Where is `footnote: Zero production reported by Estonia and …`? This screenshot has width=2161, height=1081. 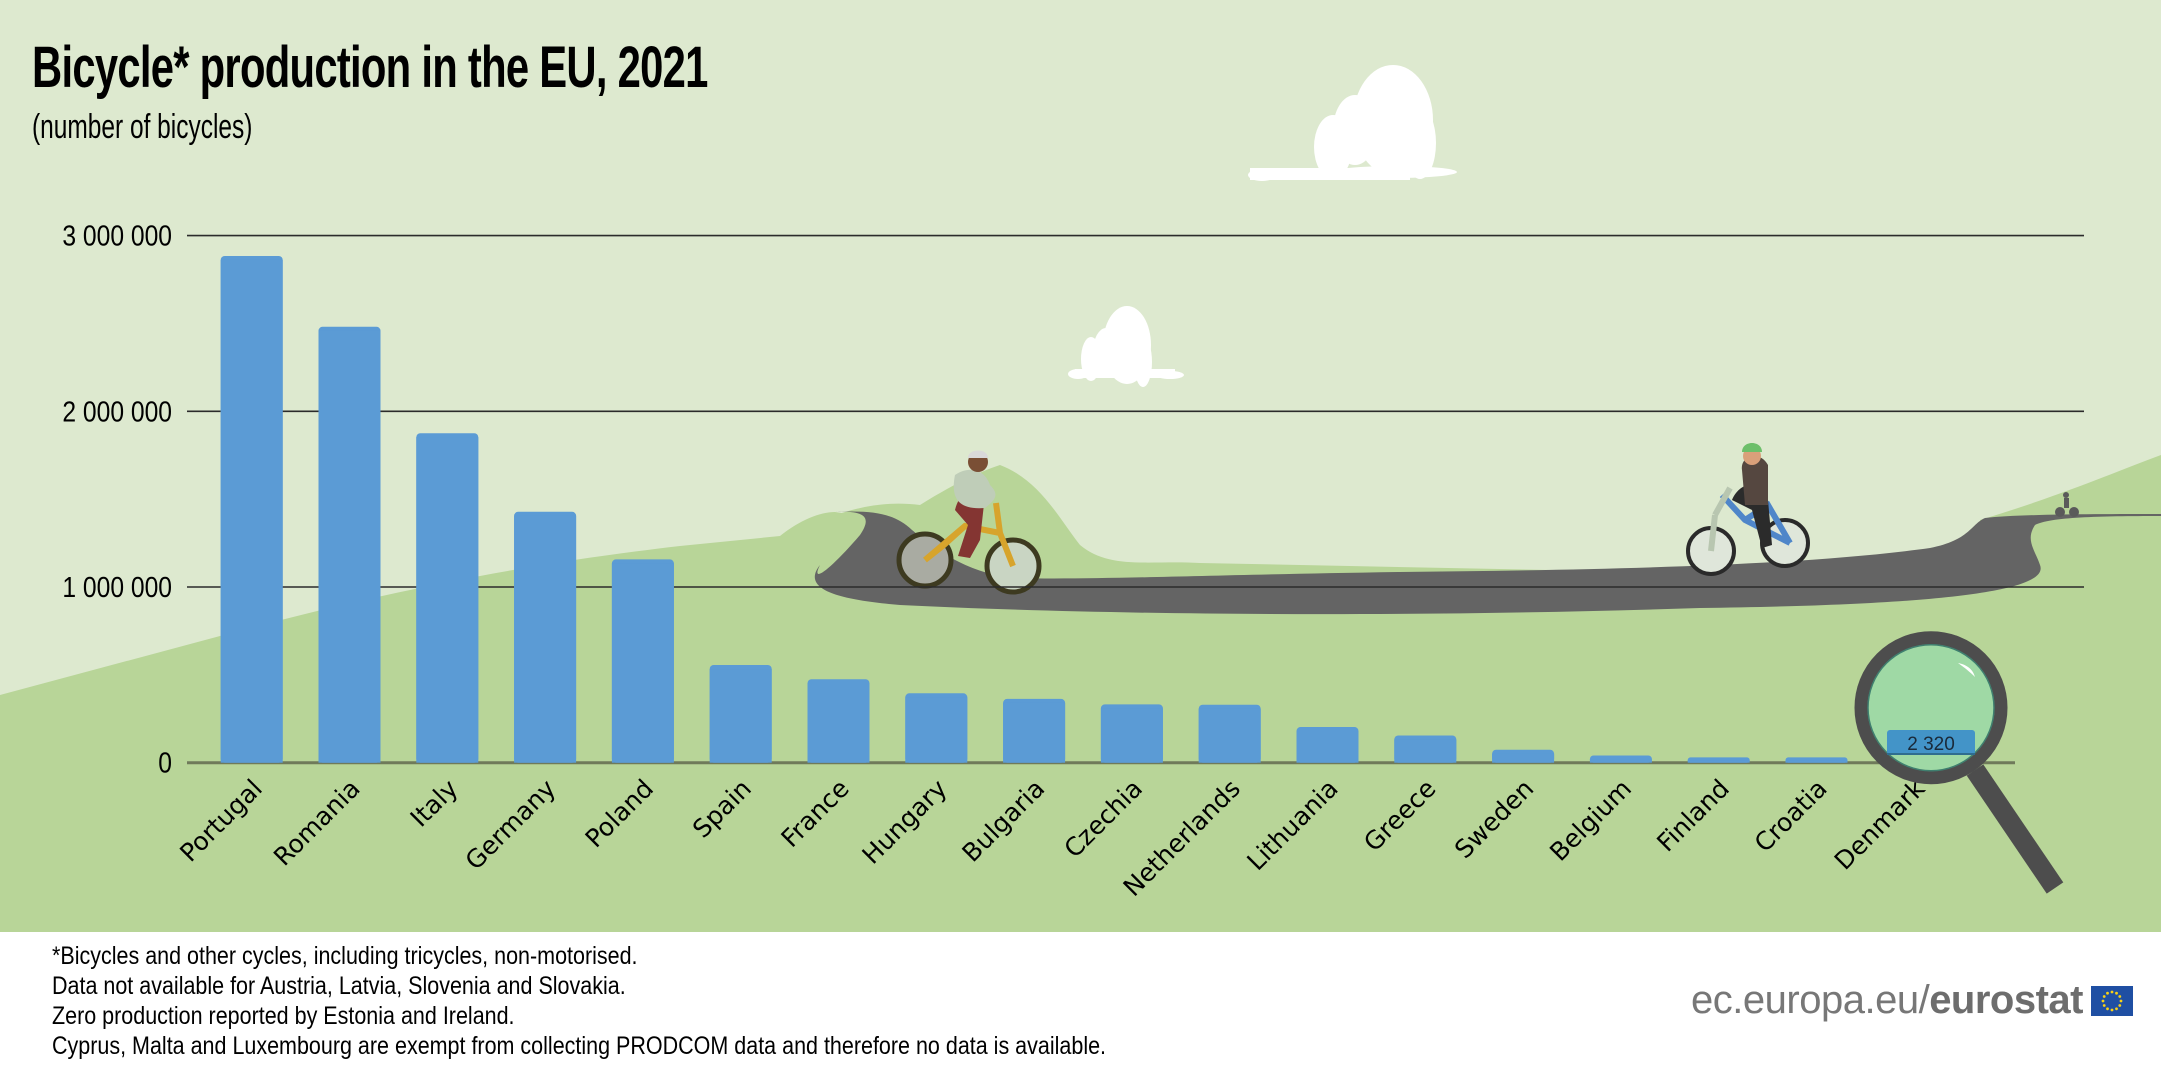 footnote: Zero production reported by Estonia and … is located at coordinates (283, 1016).